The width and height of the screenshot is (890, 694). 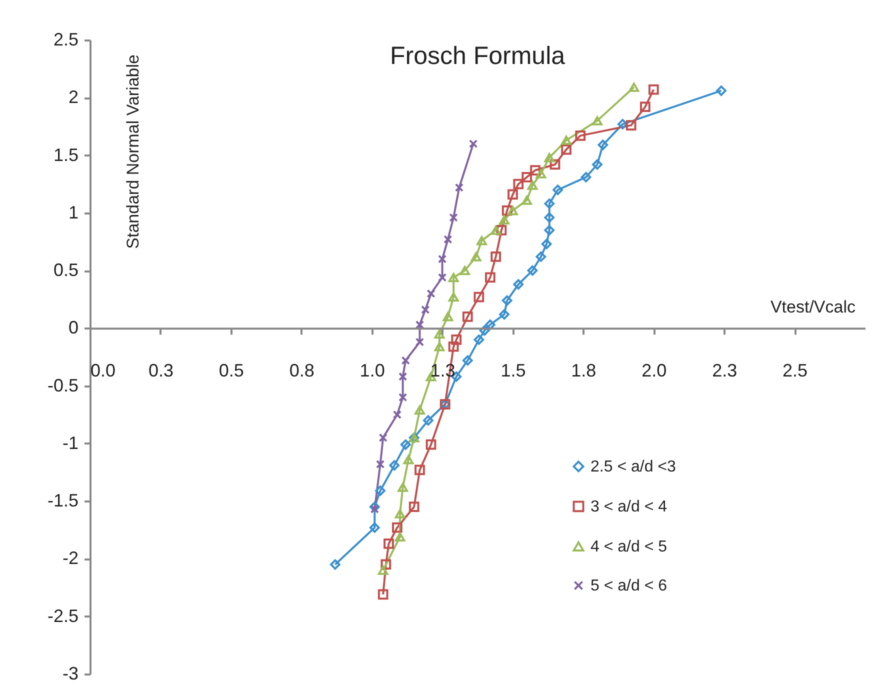 What do you see at coordinates (725, 370) in the screenshot?
I see `x-tick-label: 2.3` at bounding box center [725, 370].